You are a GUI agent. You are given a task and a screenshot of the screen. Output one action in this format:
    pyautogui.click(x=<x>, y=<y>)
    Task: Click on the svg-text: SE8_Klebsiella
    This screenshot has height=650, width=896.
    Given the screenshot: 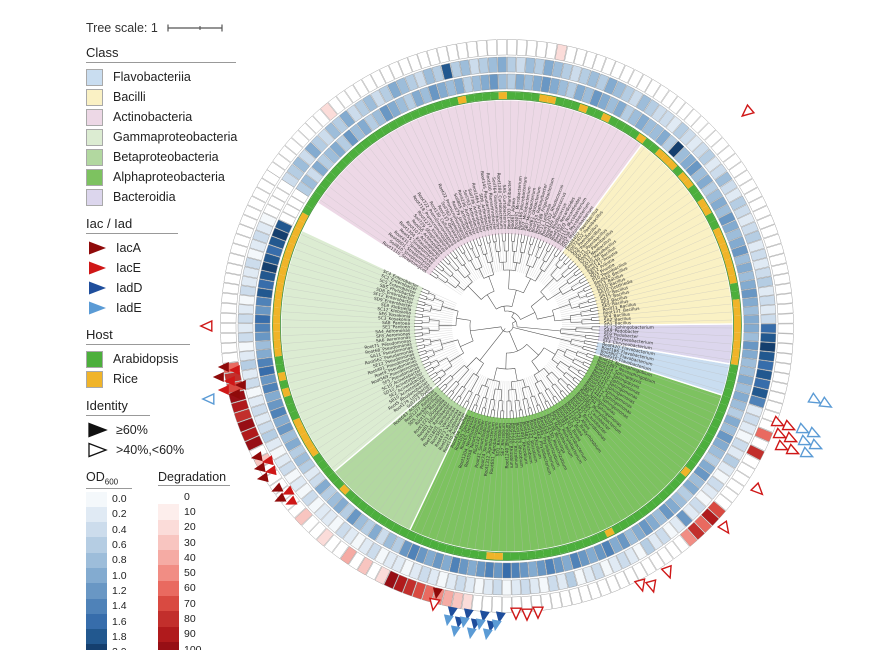 What is the action you would take?
    pyautogui.click(x=396, y=307)
    